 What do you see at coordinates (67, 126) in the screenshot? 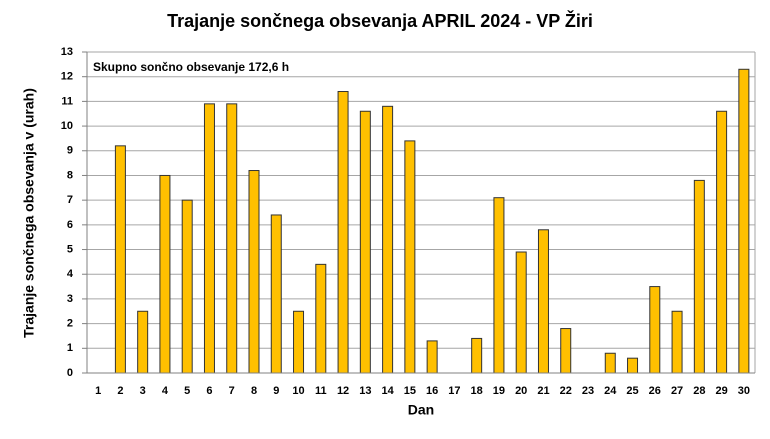
I see `y-tick-label: 10` at bounding box center [67, 126].